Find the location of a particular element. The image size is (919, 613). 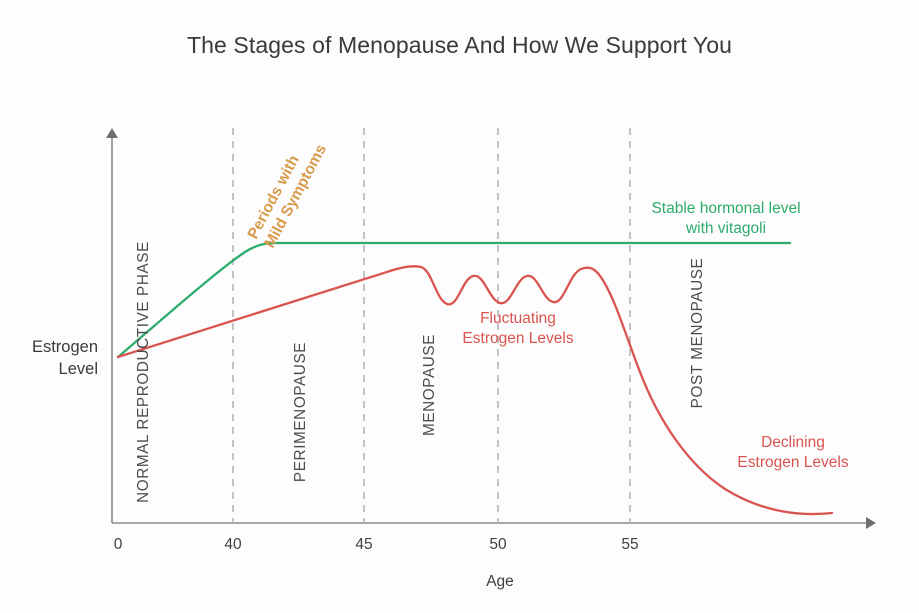

x-tick-45: 45 is located at coordinates (363, 544).